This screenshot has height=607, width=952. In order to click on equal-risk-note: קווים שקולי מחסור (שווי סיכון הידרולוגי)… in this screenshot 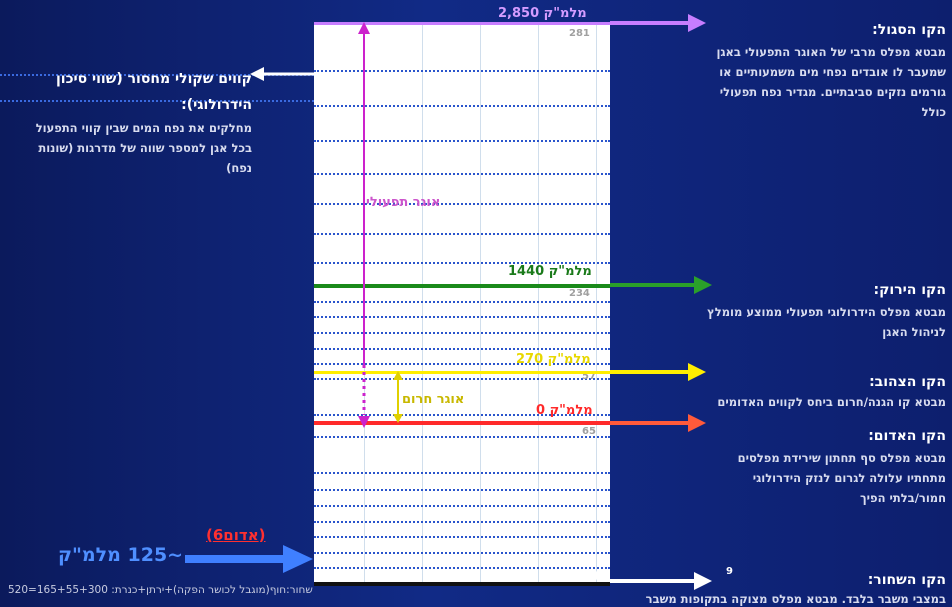, I will do `click(129, 122)`.